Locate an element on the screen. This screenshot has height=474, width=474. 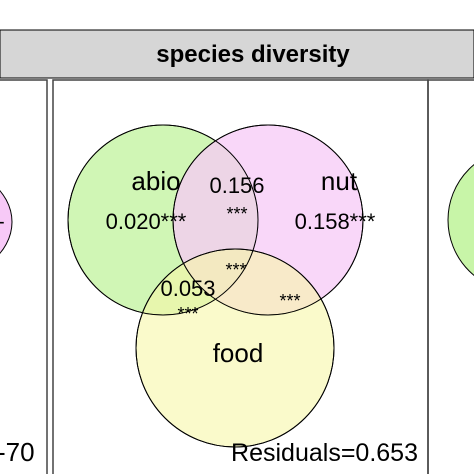
sig-abio-food: *** is located at coordinates (187, 314).